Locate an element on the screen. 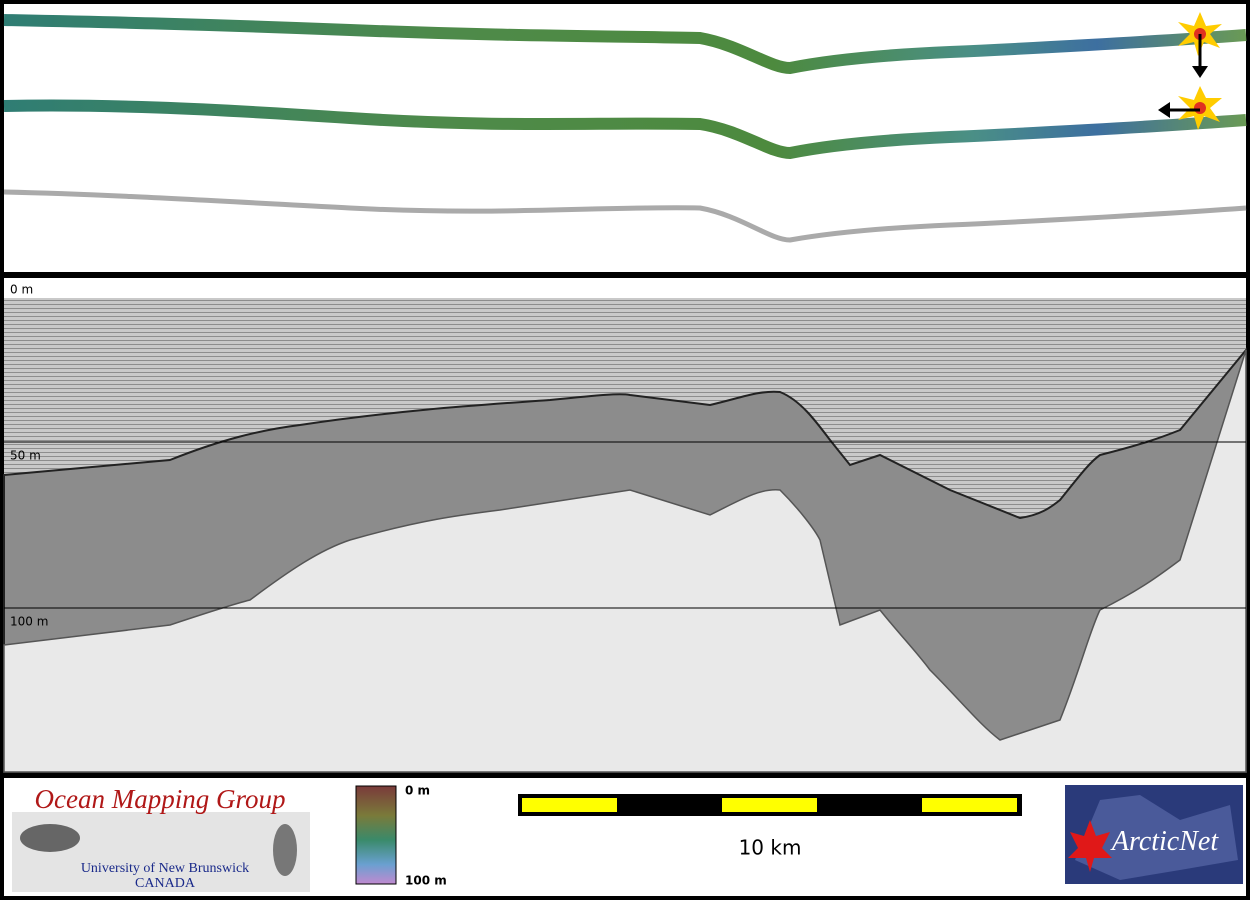 Image resolution: width=1250 pixels, height=900 pixels. logo-title: ArcticNet is located at coordinates (1164, 841).